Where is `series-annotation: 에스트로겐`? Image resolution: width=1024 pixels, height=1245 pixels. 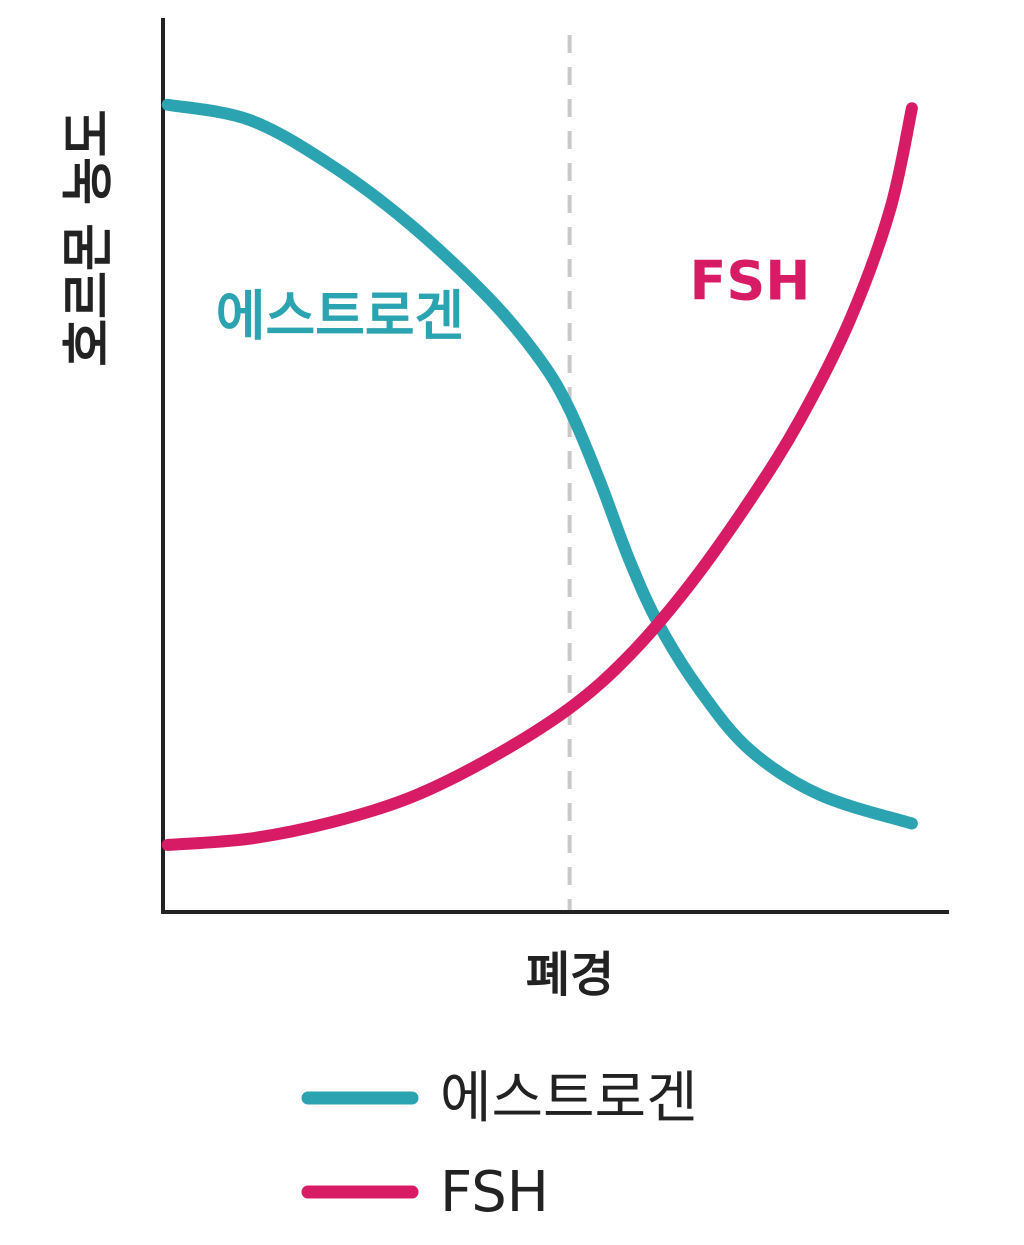
series-annotation: 에스트로겐 is located at coordinates (340, 316).